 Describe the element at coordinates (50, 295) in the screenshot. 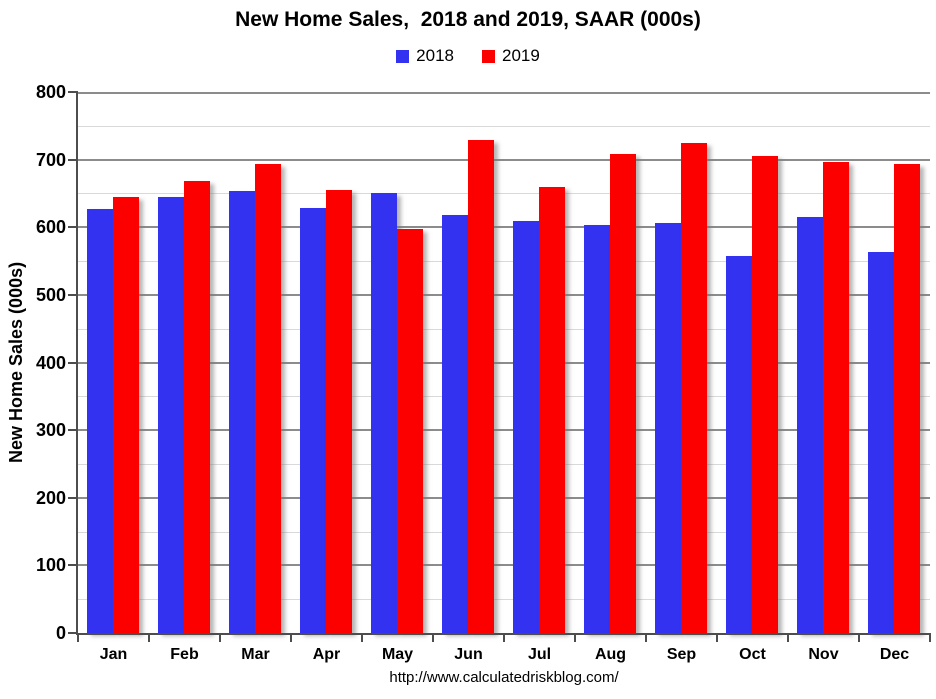

I see `y-tick-label: 500` at that location.